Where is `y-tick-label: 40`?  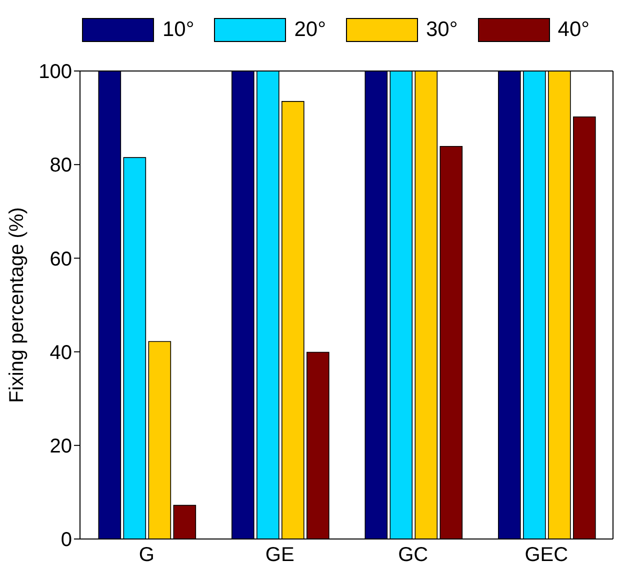 y-tick-label: 40 is located at coordinates (61, 353).